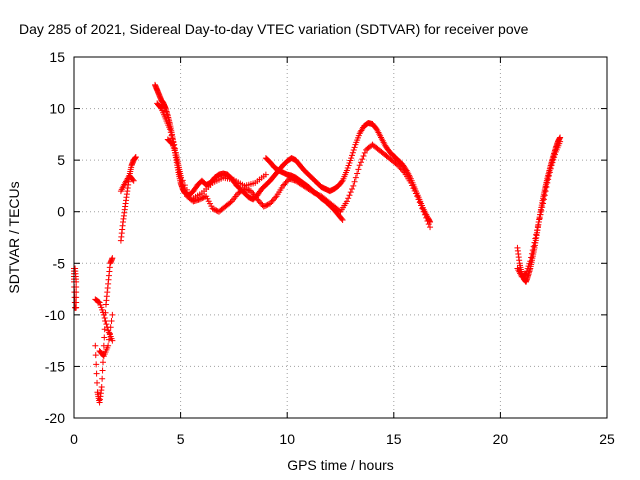  I want to click on x-axis-label: GPS time / hours, so click(340, 465).